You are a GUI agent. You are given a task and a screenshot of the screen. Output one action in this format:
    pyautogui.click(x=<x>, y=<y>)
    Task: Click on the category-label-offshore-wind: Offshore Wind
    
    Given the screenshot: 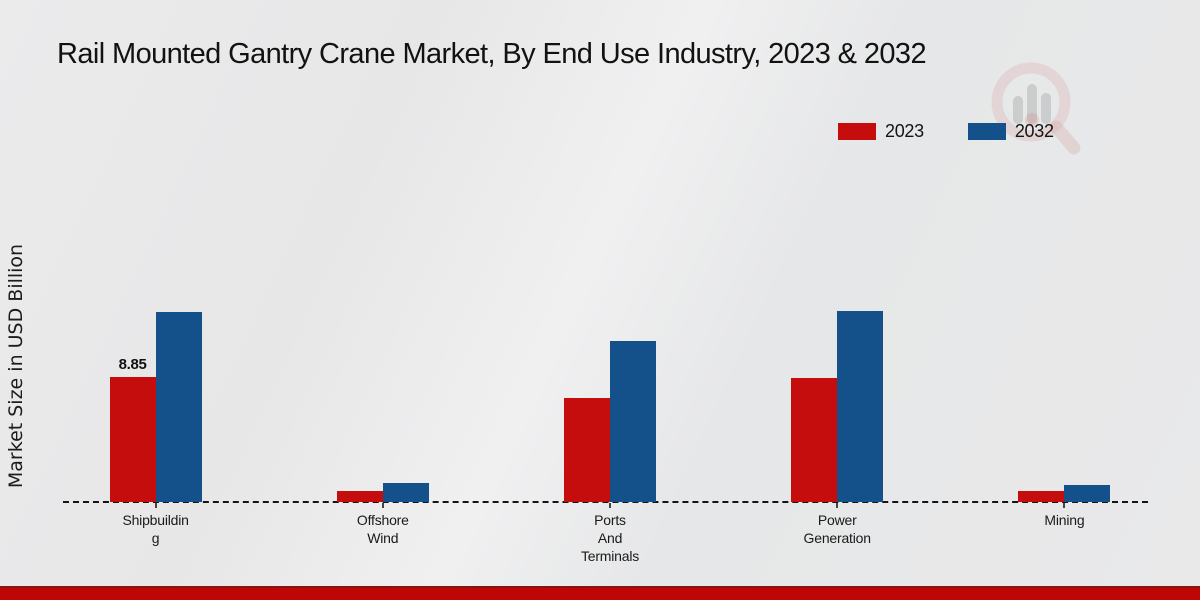 What is the action you would take?
    pyautogui.click(x=382, y=529)
    